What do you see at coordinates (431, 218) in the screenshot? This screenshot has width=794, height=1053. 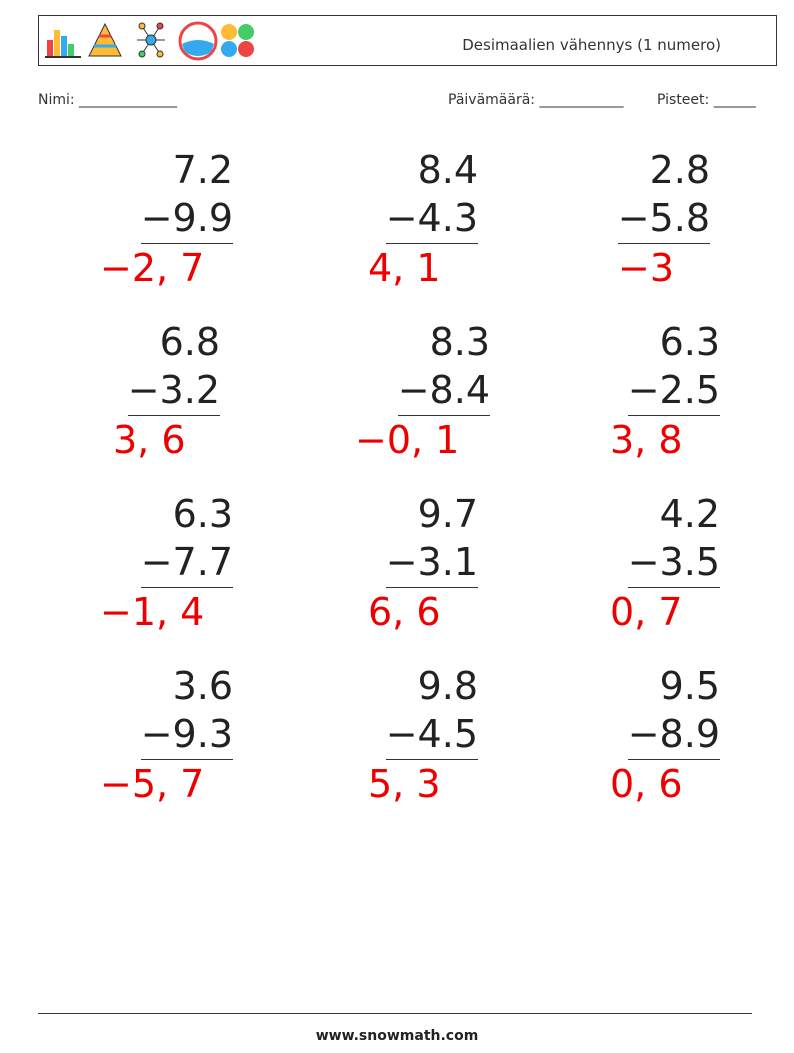 I see `bottom-number: −4.3` at bounding box center [431, 218].